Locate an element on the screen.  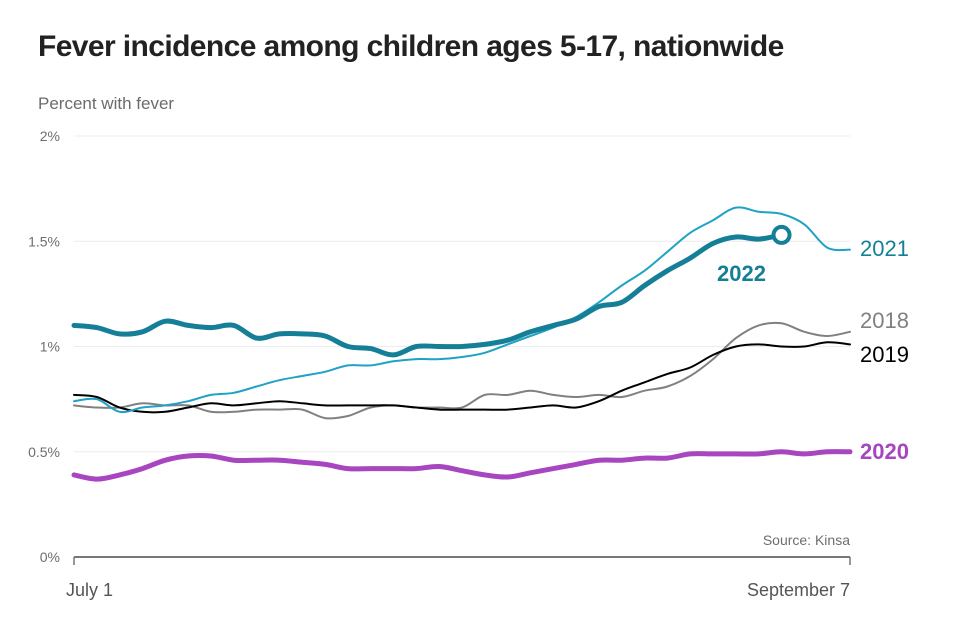
y-axis-title: Percent with fever is located at coordinates (106, 103).